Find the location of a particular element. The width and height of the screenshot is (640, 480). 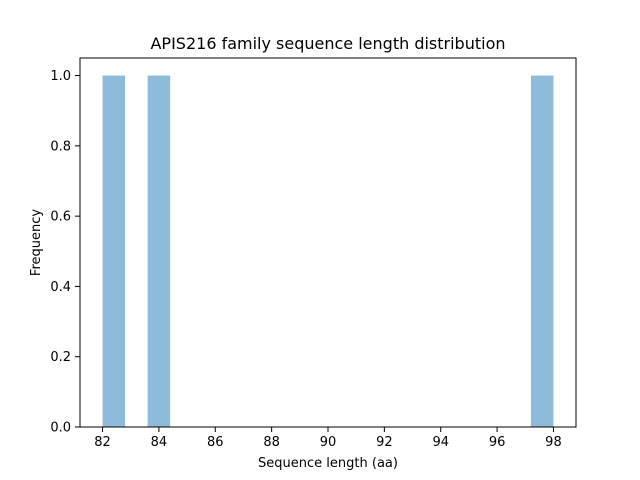

x-axis-title: Sequence length (aa) is located at coordinates (328, 463).